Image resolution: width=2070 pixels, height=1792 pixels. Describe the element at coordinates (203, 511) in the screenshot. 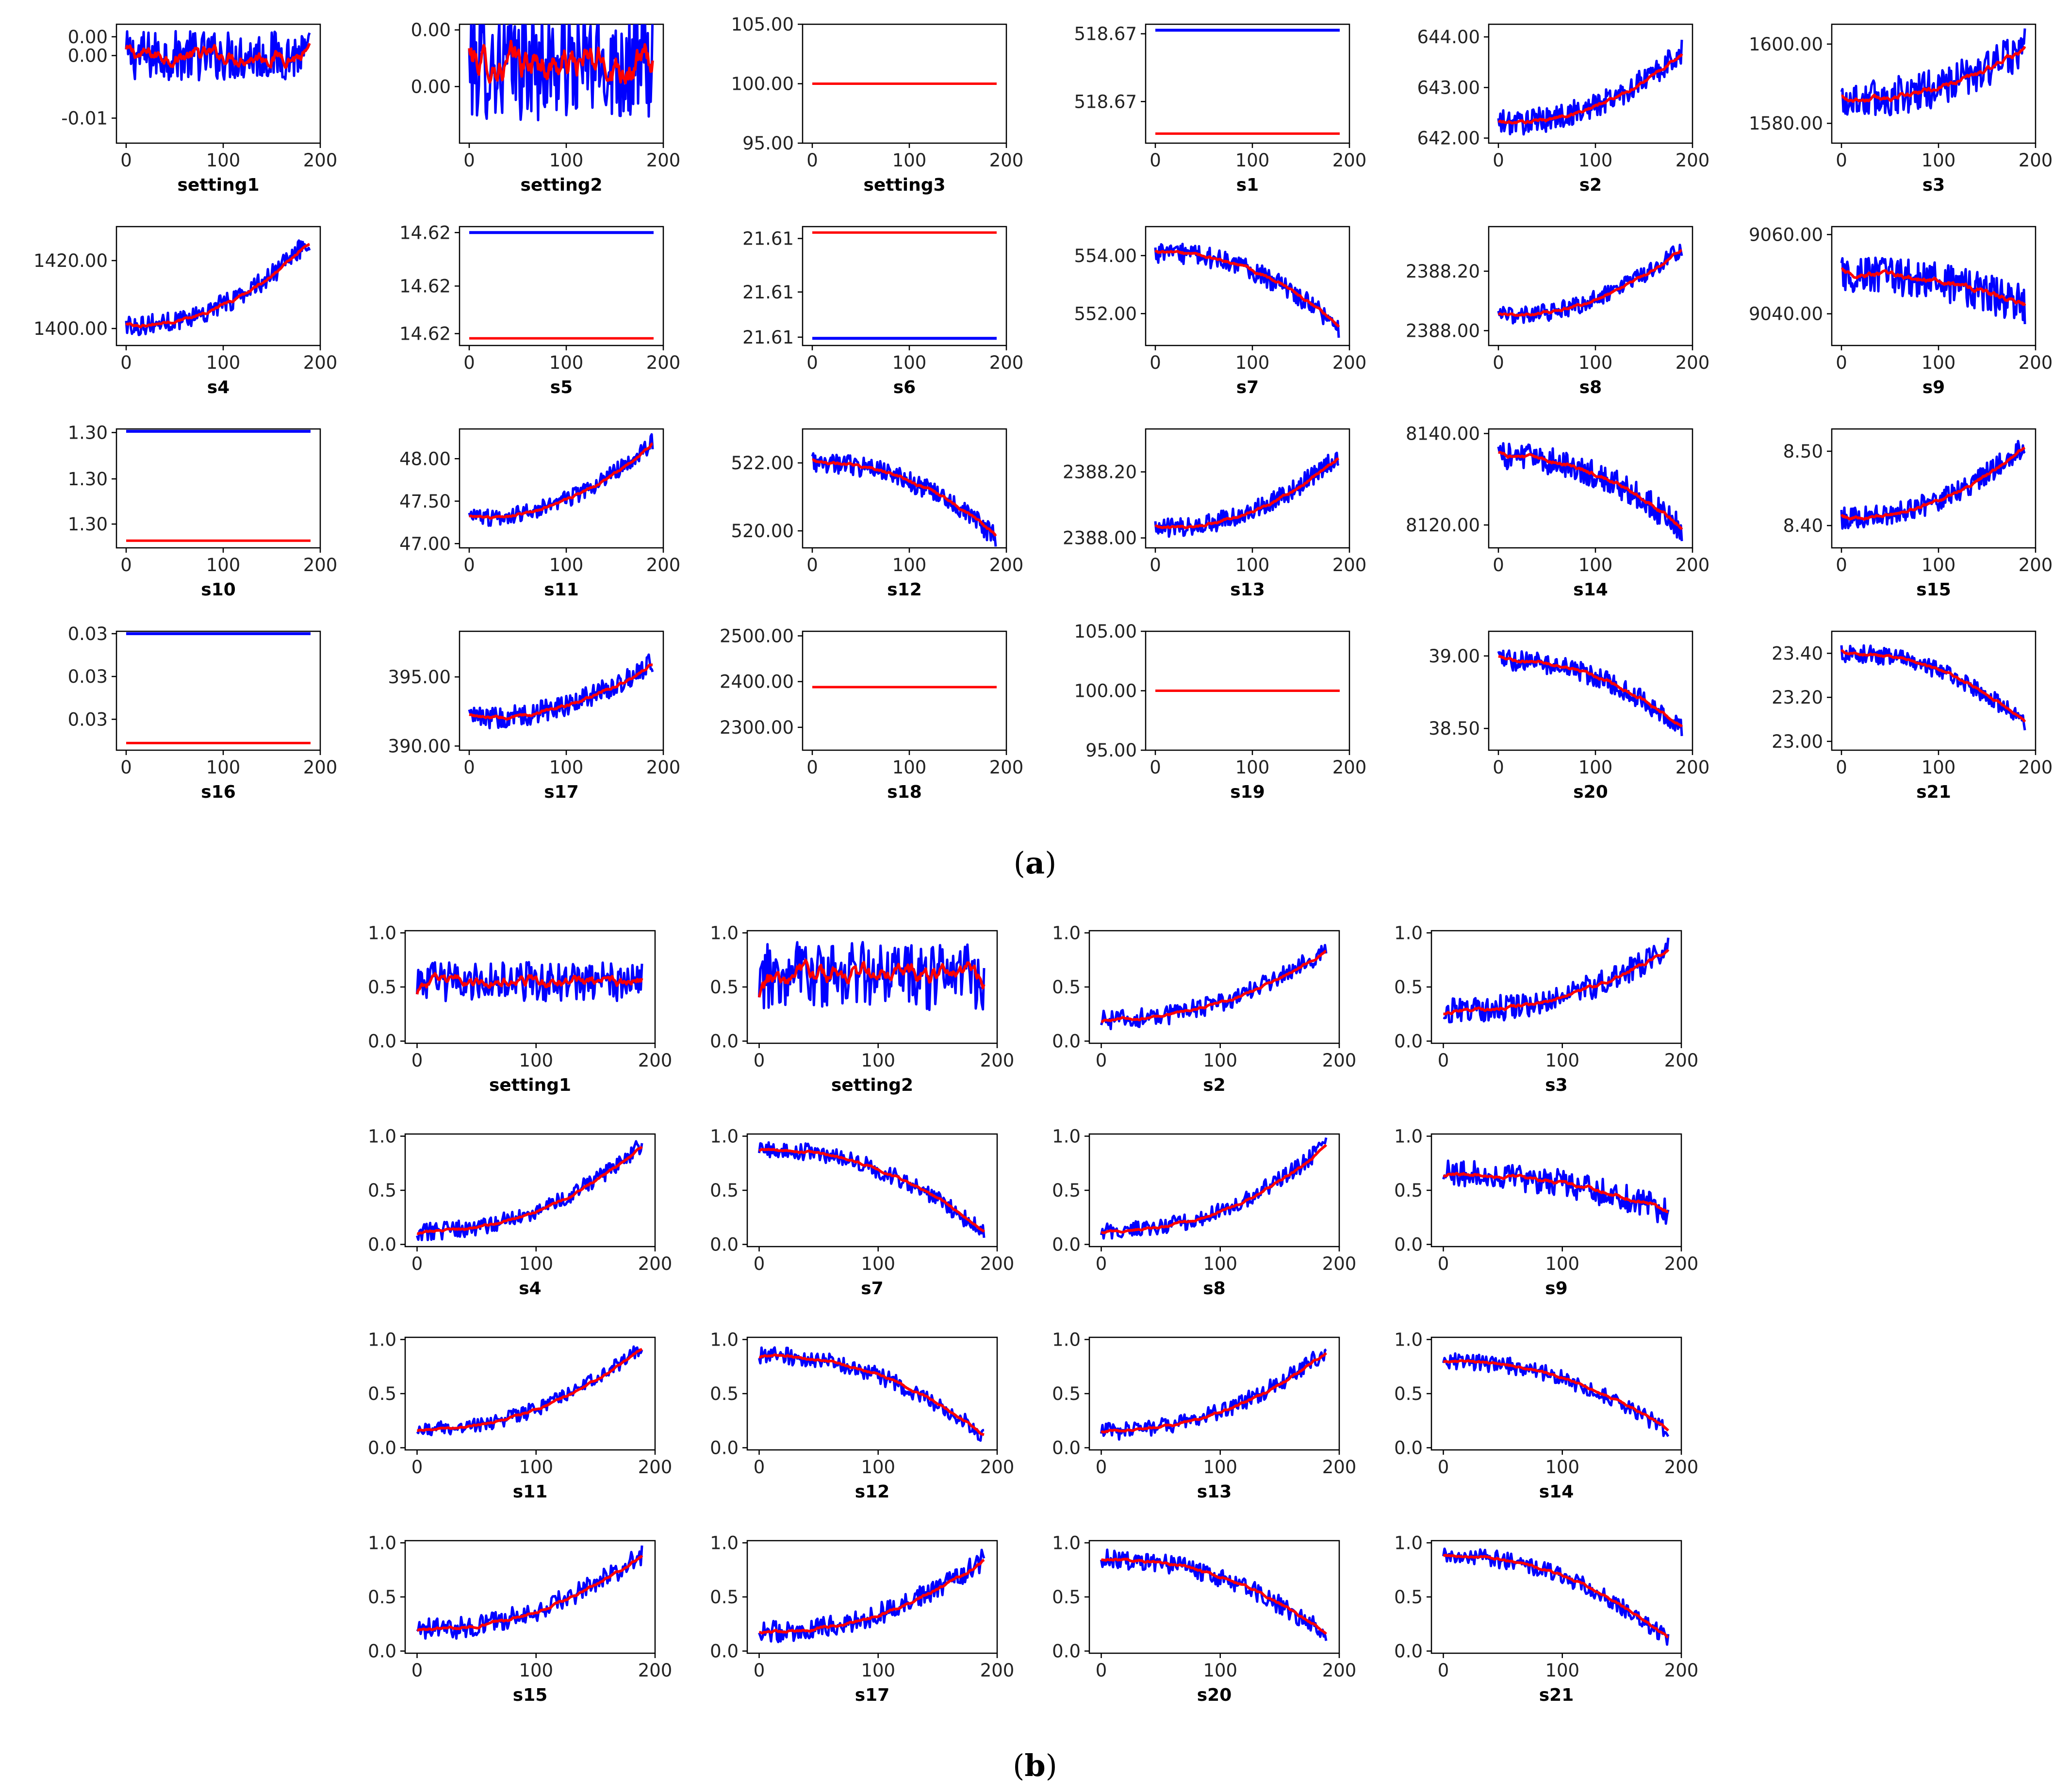

I see `subplot-s10: 0 100 200 1.30 1.30 1.30 s10` at that location.